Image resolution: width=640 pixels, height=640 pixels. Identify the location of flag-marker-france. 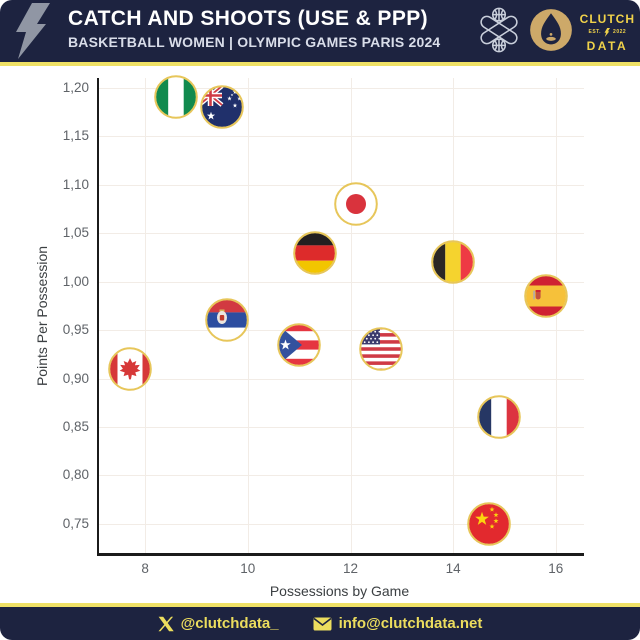
(499, 417).